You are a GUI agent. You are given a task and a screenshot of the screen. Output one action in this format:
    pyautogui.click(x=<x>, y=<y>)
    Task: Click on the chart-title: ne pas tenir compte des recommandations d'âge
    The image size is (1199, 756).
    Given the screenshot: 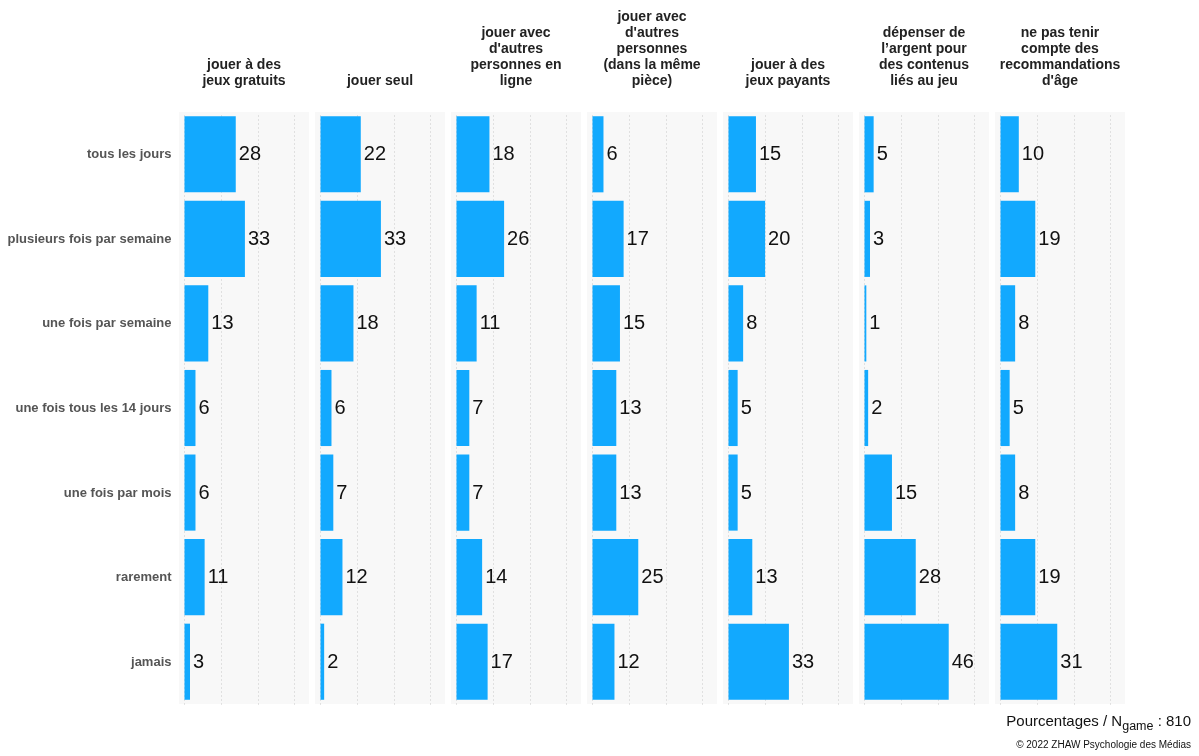 What is the action you would take?
    pyautogui.click(x=1060, y=56)
    